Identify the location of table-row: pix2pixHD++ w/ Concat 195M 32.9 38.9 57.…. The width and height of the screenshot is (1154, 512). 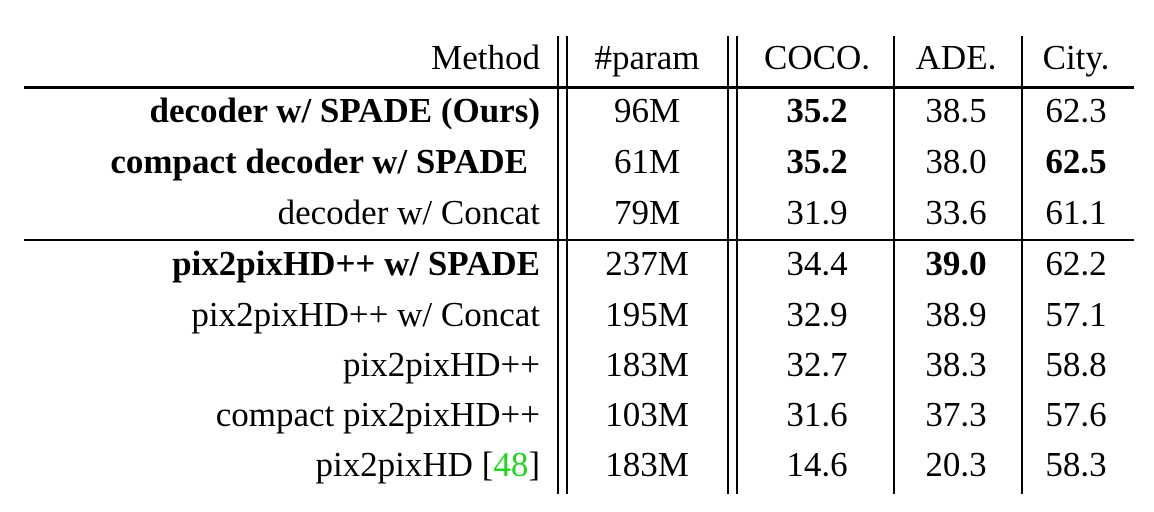
(577, 315).